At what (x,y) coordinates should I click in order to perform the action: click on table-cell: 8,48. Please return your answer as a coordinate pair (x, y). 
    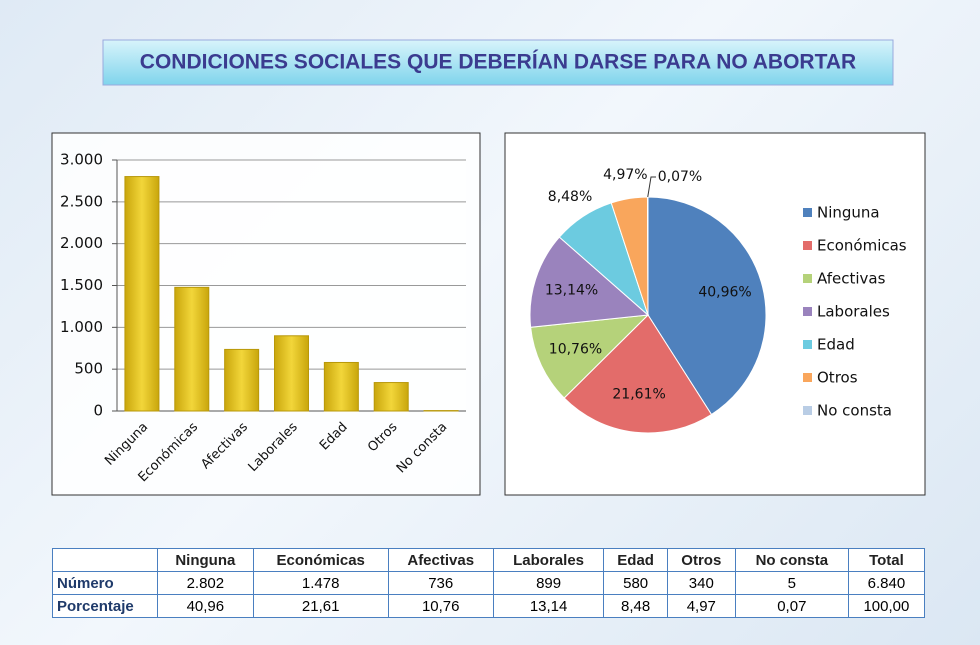
    Looking at the image, I should click on (635, 606).